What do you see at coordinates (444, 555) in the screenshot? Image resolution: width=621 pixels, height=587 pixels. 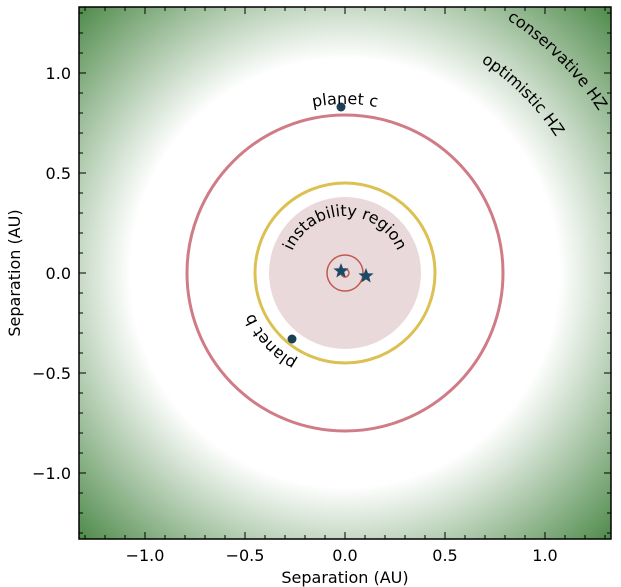 I see `x-tick-label: 0.5` at bounding box center [444, 555].